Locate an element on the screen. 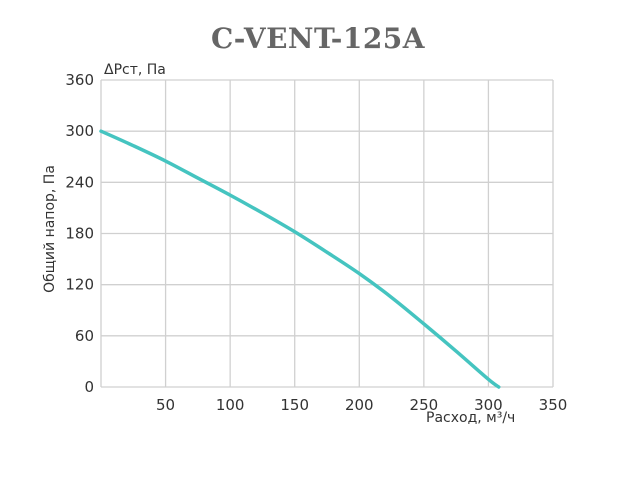  x-tick-label: 200 is located at coordinates (359, 405).